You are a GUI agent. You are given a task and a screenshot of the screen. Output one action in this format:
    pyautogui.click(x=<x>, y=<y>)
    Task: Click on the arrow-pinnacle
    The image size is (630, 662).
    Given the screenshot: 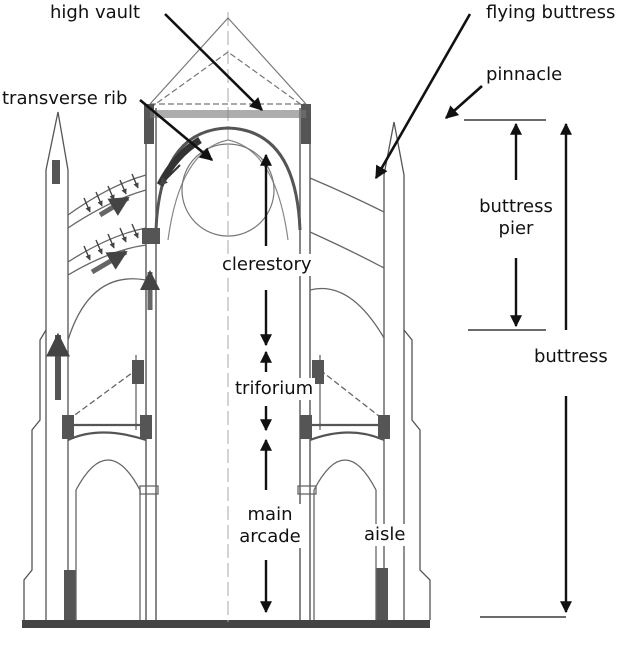 What is the action you would take?
    pyautogui.click(x=464, y=102)
    